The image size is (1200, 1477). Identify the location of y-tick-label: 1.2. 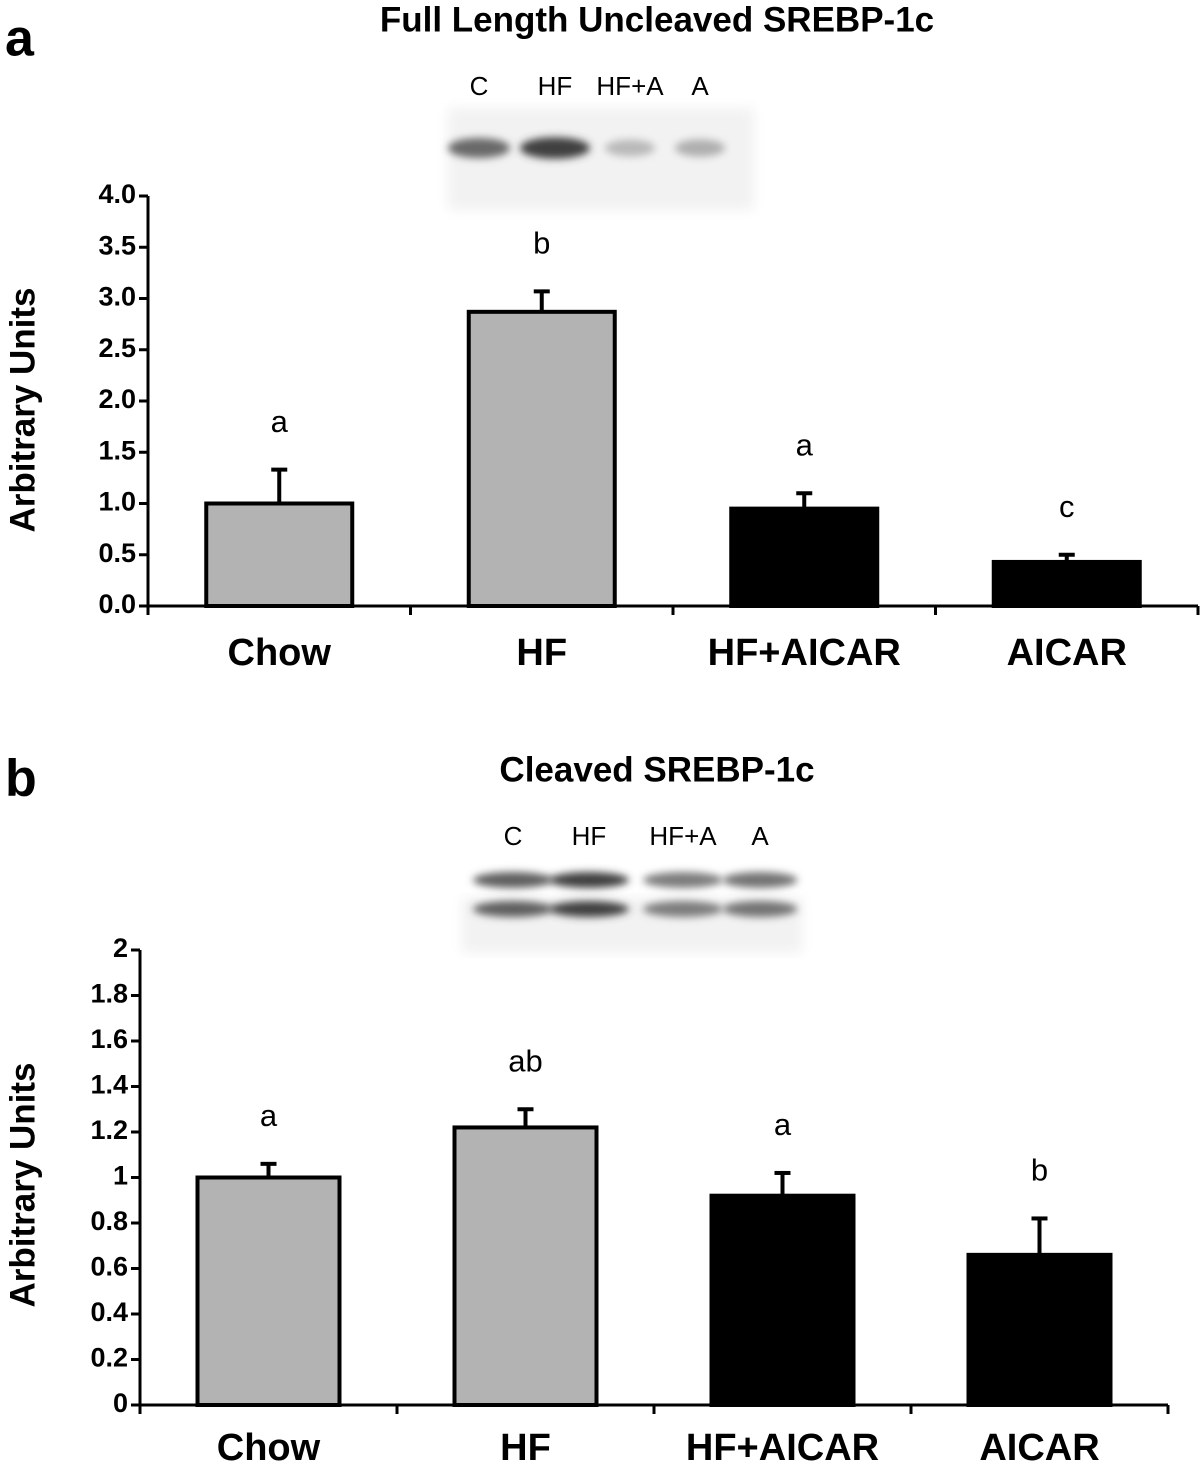
(109, 1130).